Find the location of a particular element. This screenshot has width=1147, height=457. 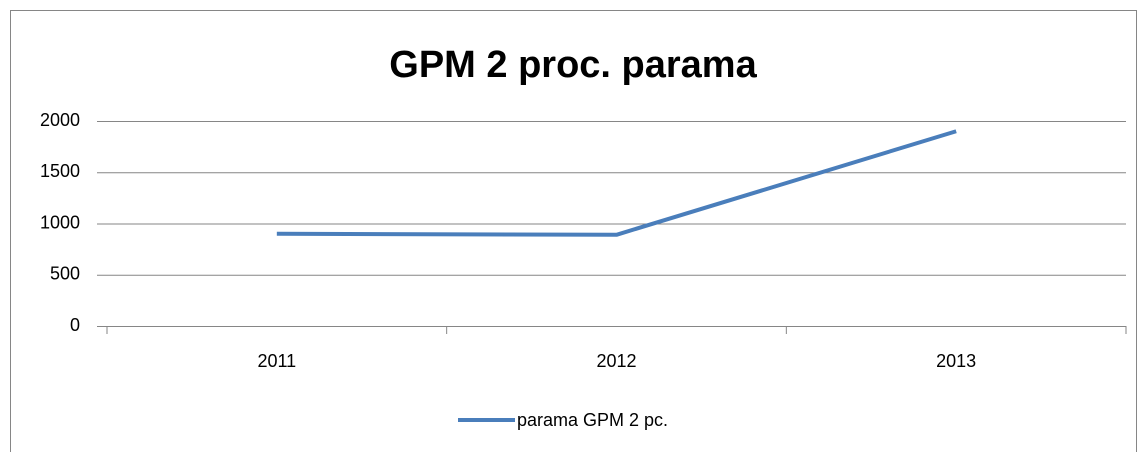

data-line is located at coordinates (616, 183).